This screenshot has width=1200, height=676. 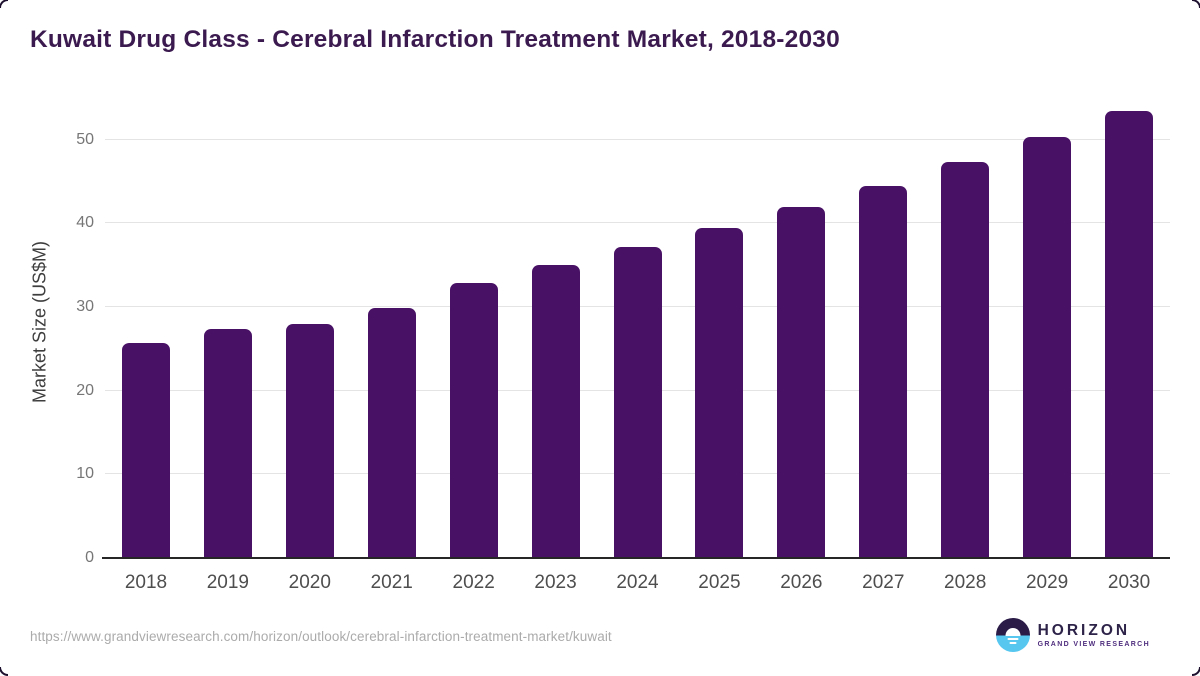 What do you see at coordinates (85, 474) in the screenshot?
I see `y-tick-label-10: 10` at bounding box center [85, 474].